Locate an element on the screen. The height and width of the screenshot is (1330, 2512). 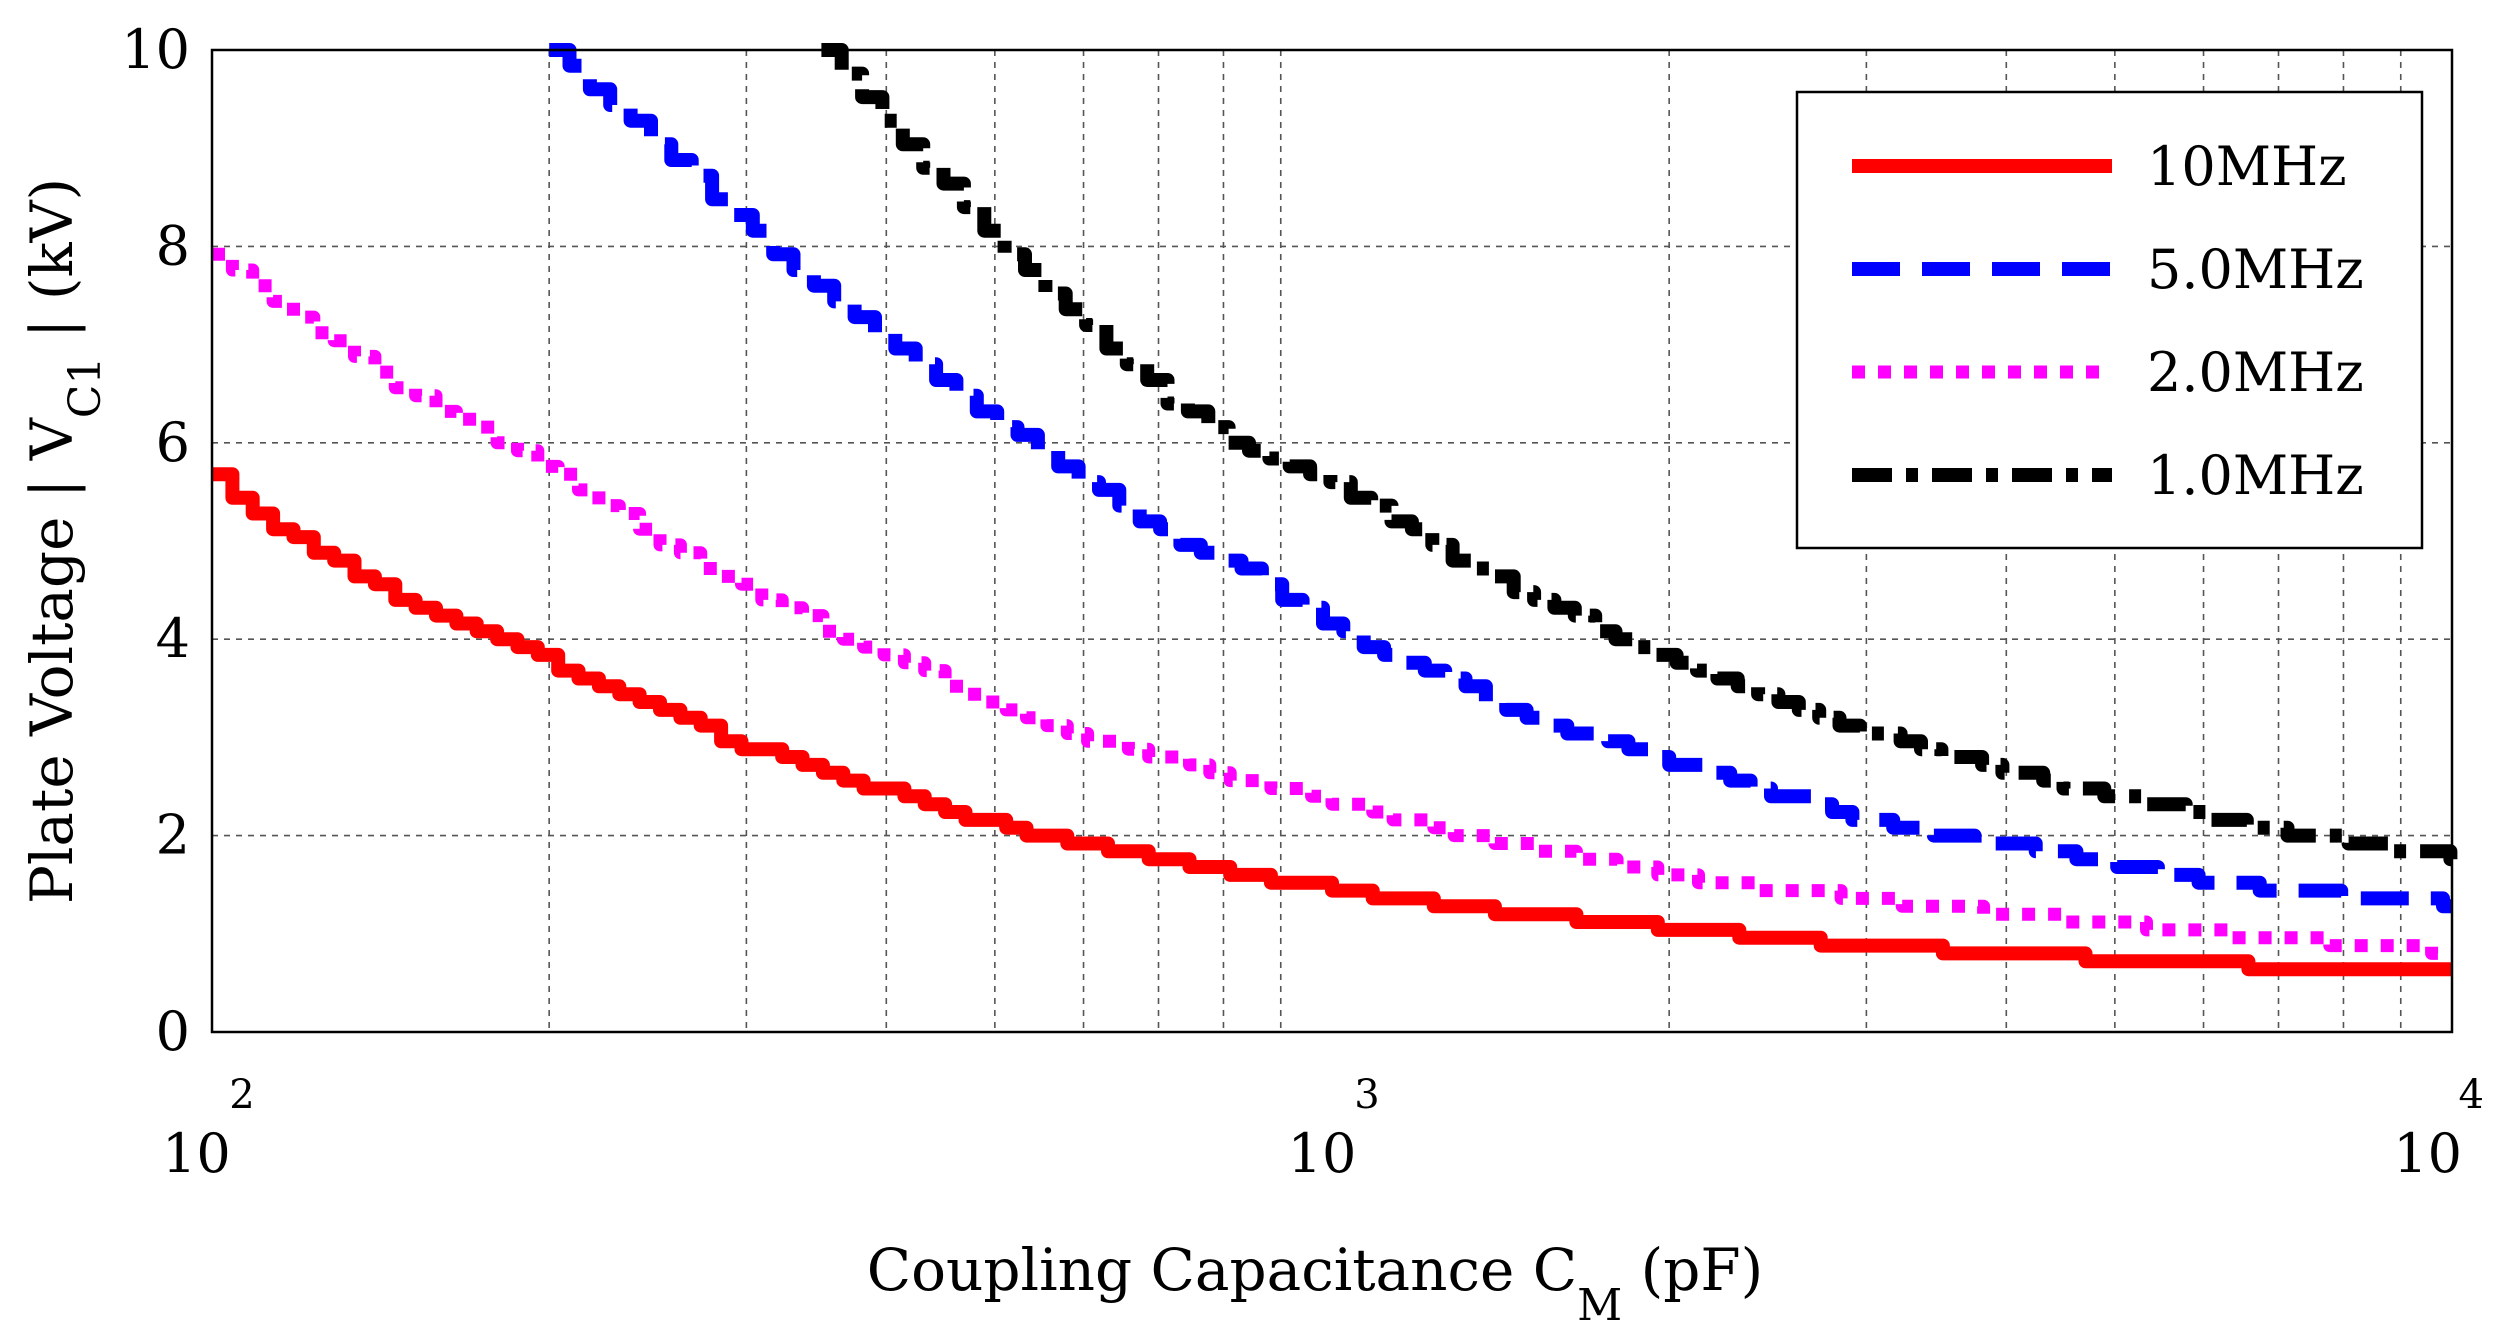
y-tick-label: 4 is located at coordinates (173, 638).